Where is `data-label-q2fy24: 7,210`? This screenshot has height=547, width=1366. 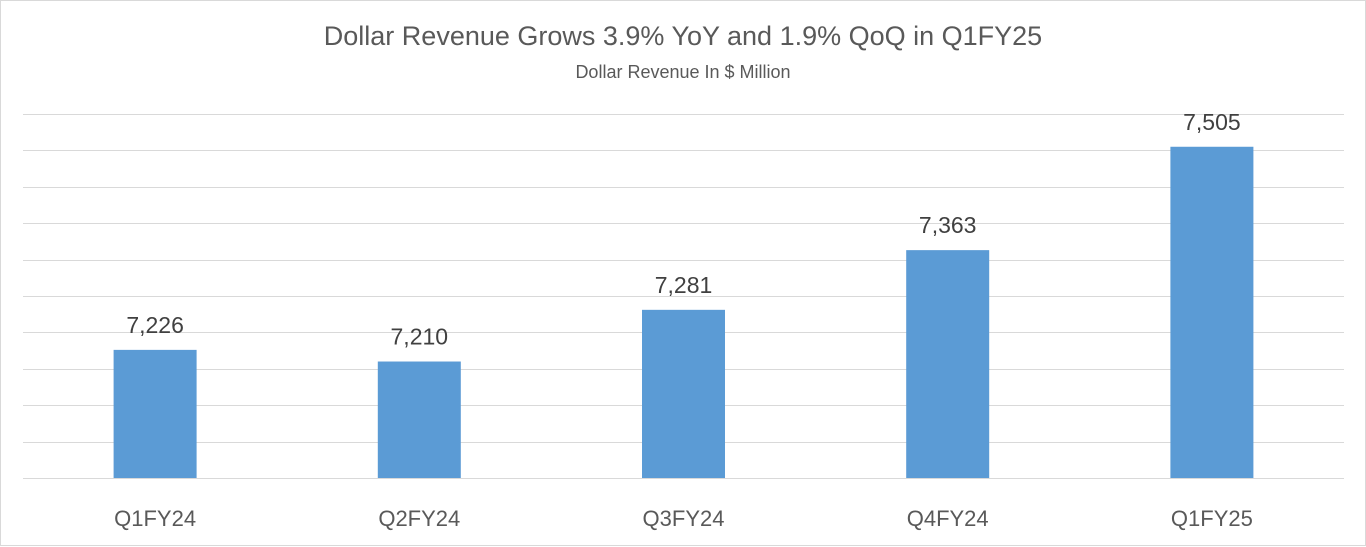
data-label-q2fy24: 7,210 is located at coordinates (420, 337).